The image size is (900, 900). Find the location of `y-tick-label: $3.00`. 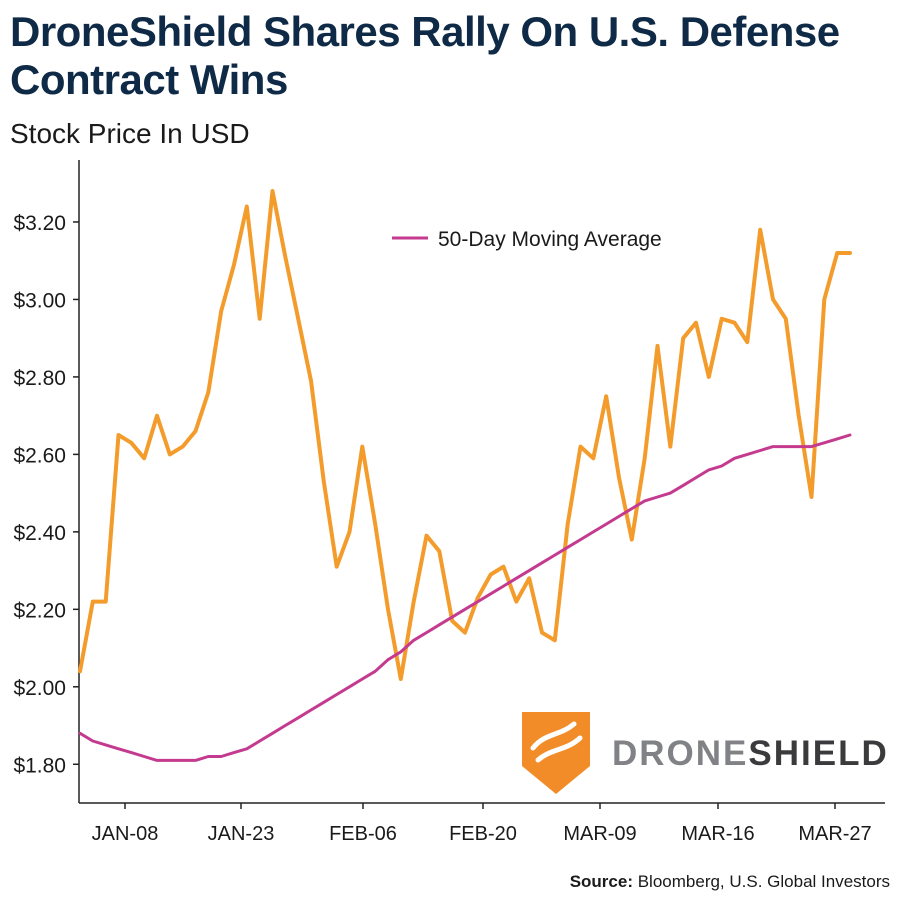

y-tick-label: $3.00 is located at coordinates (39, 300).